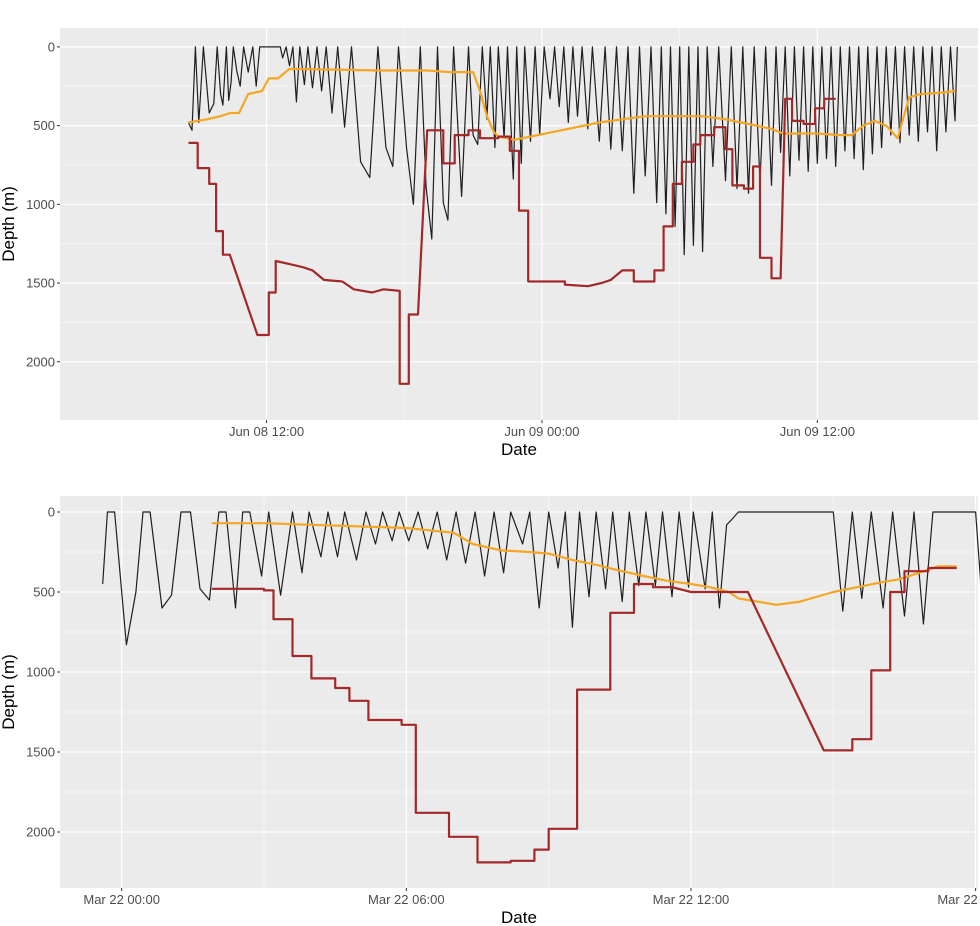  Describe the element at coordinates (519, 449) in the screenshot. I see `top-x-axis-title: Date` at that location.